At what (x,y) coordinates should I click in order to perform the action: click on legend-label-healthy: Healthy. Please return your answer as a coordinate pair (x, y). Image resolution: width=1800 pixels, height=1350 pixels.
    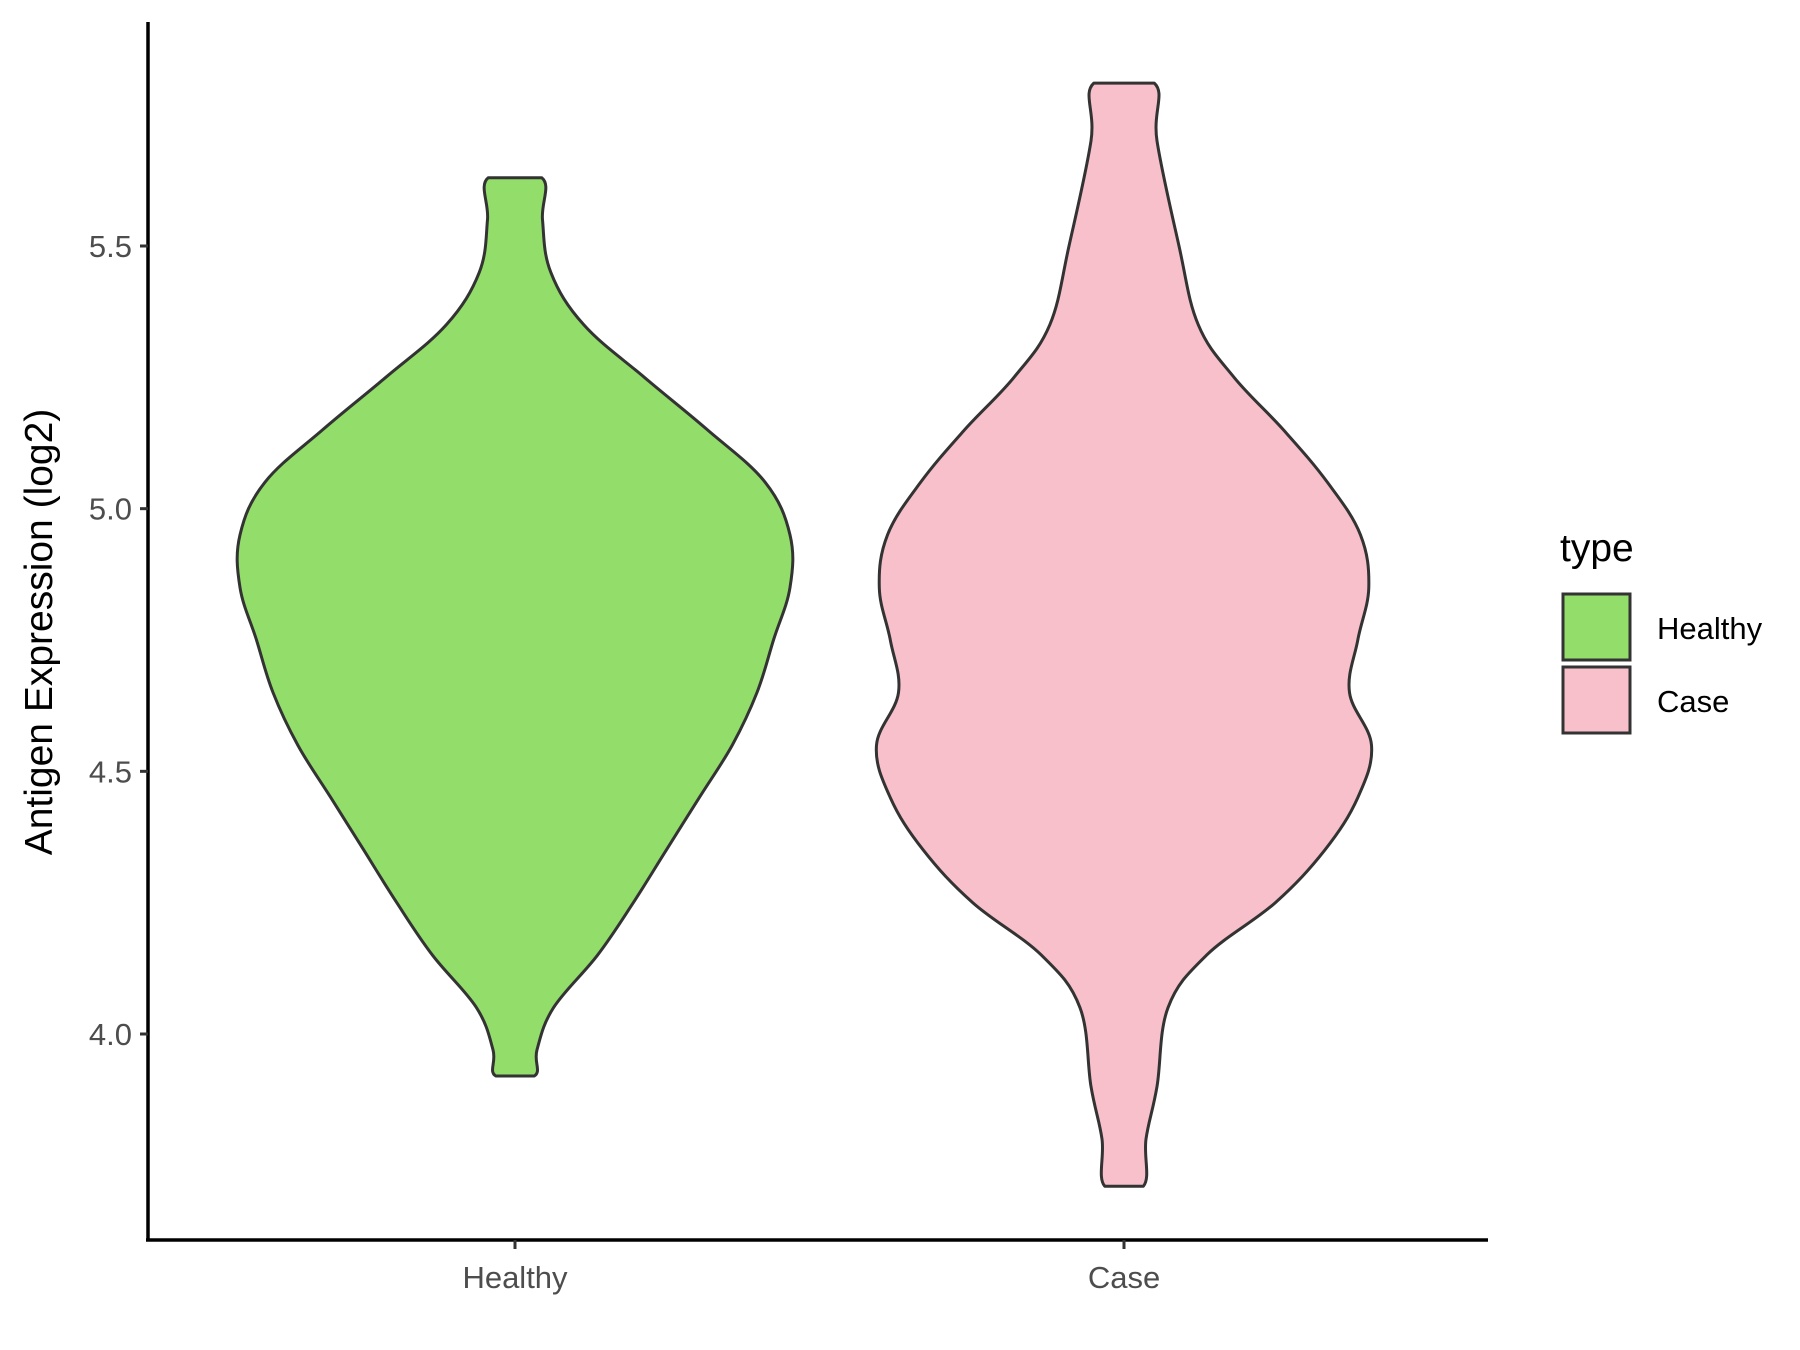
    Looking at the image, I should click on (1710, 628).